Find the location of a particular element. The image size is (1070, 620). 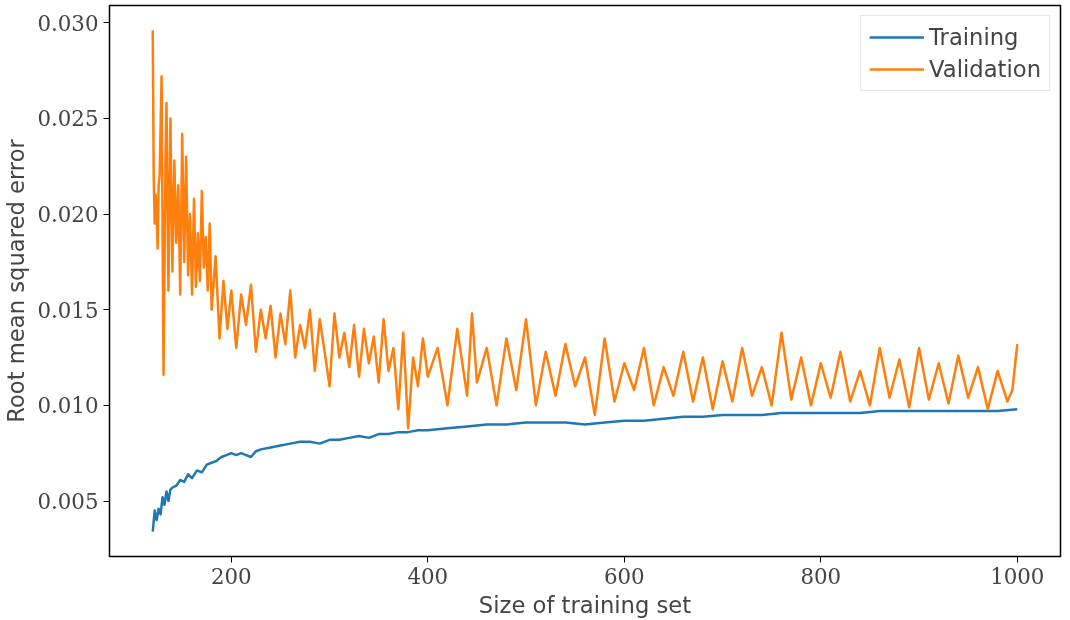

x-tick-label: 1000 is located at coordinates (1017, 576).